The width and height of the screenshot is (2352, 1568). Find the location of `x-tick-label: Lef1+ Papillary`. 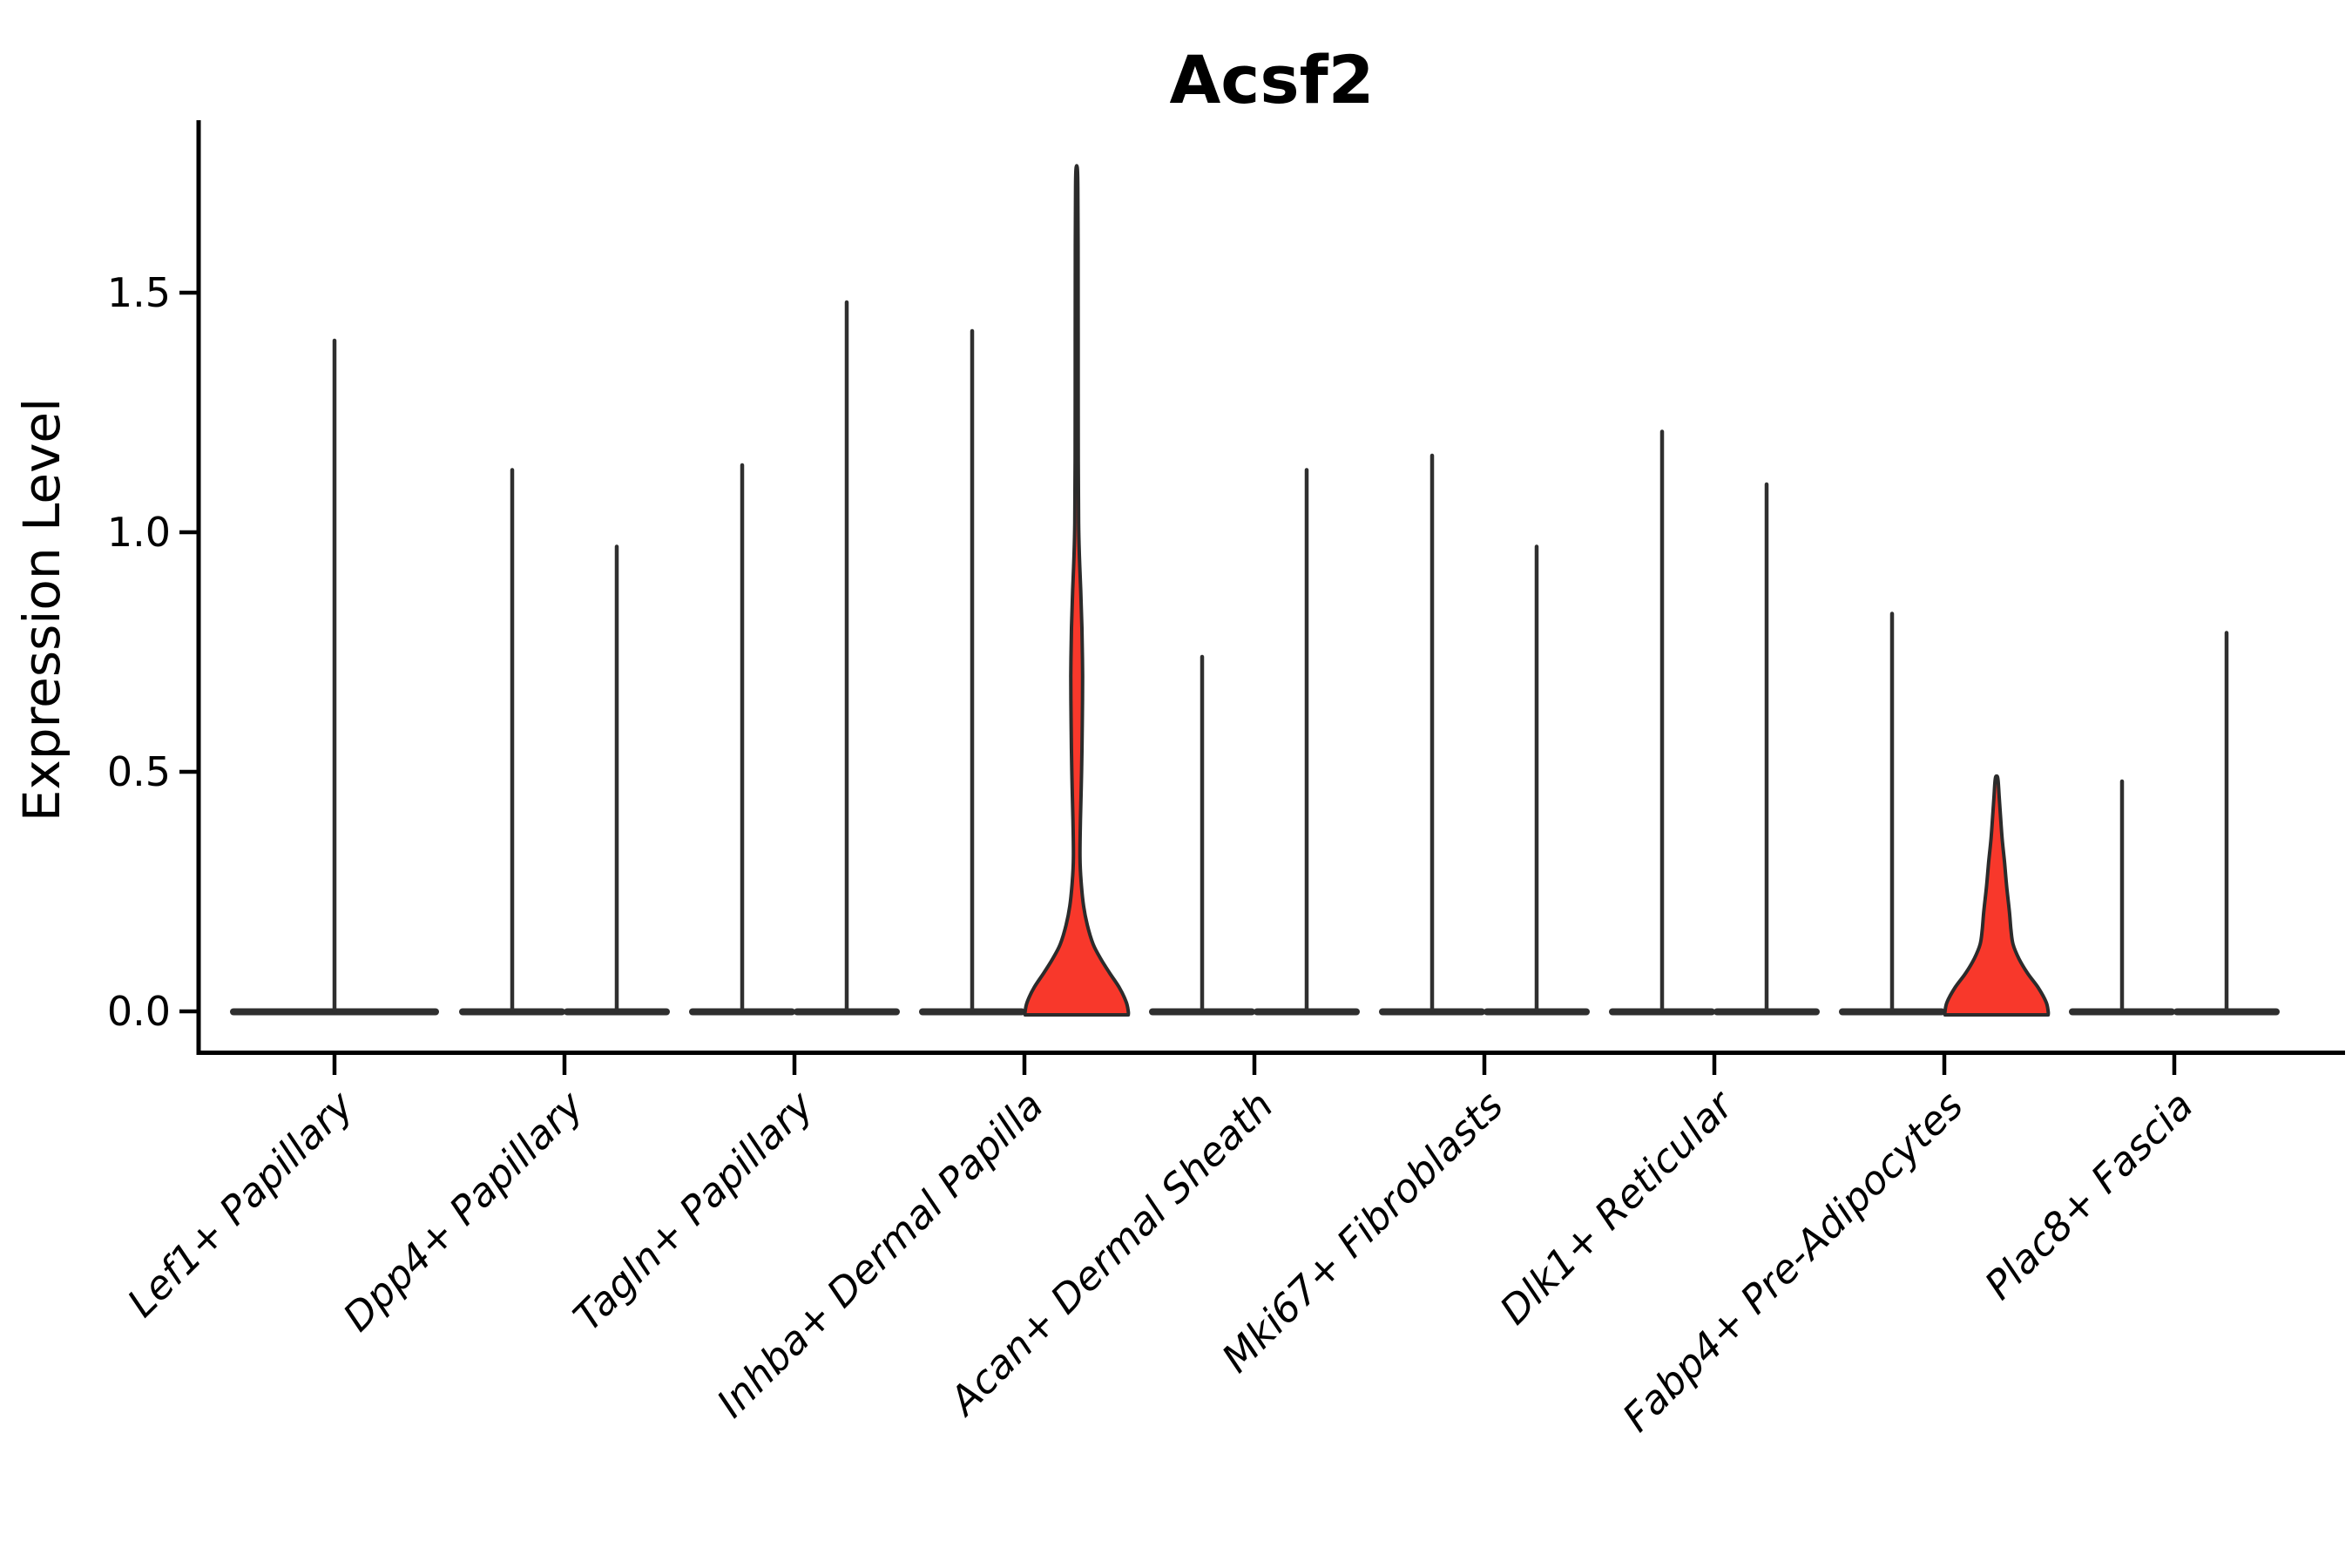

x-tick-label: Lef1+ Papillary is located at coordinates (240, 1203).